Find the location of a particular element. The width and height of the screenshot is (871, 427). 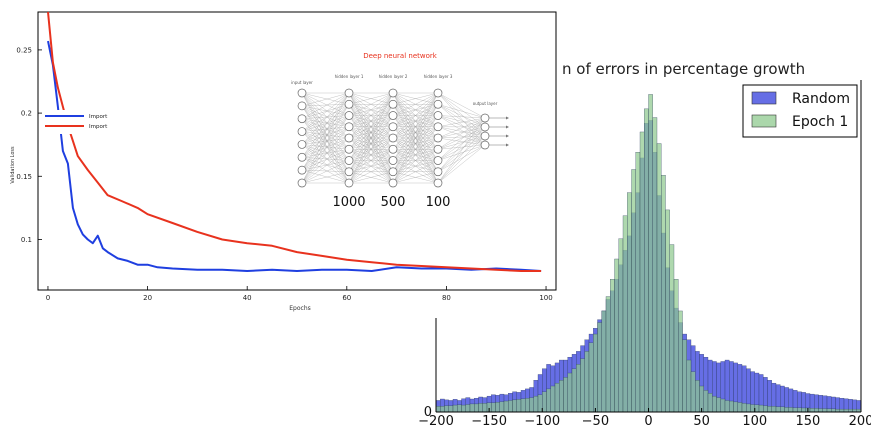

loss-x-tick-label: 0 is located at coordinates (48, 298).